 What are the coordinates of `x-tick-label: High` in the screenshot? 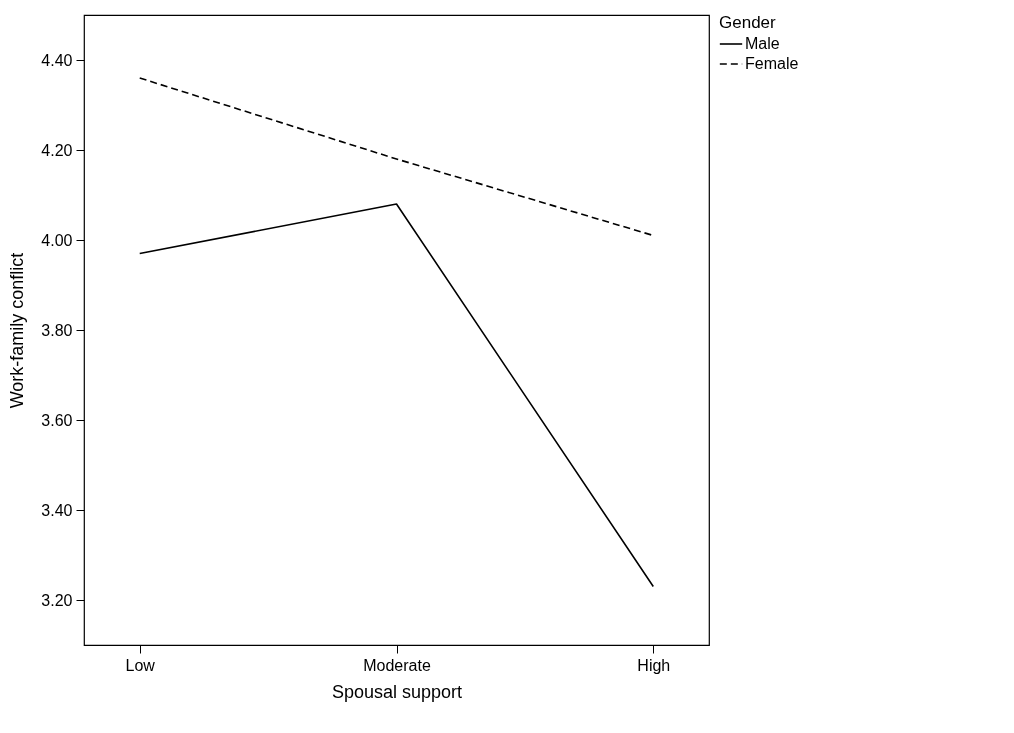 It's located at (654, 665).